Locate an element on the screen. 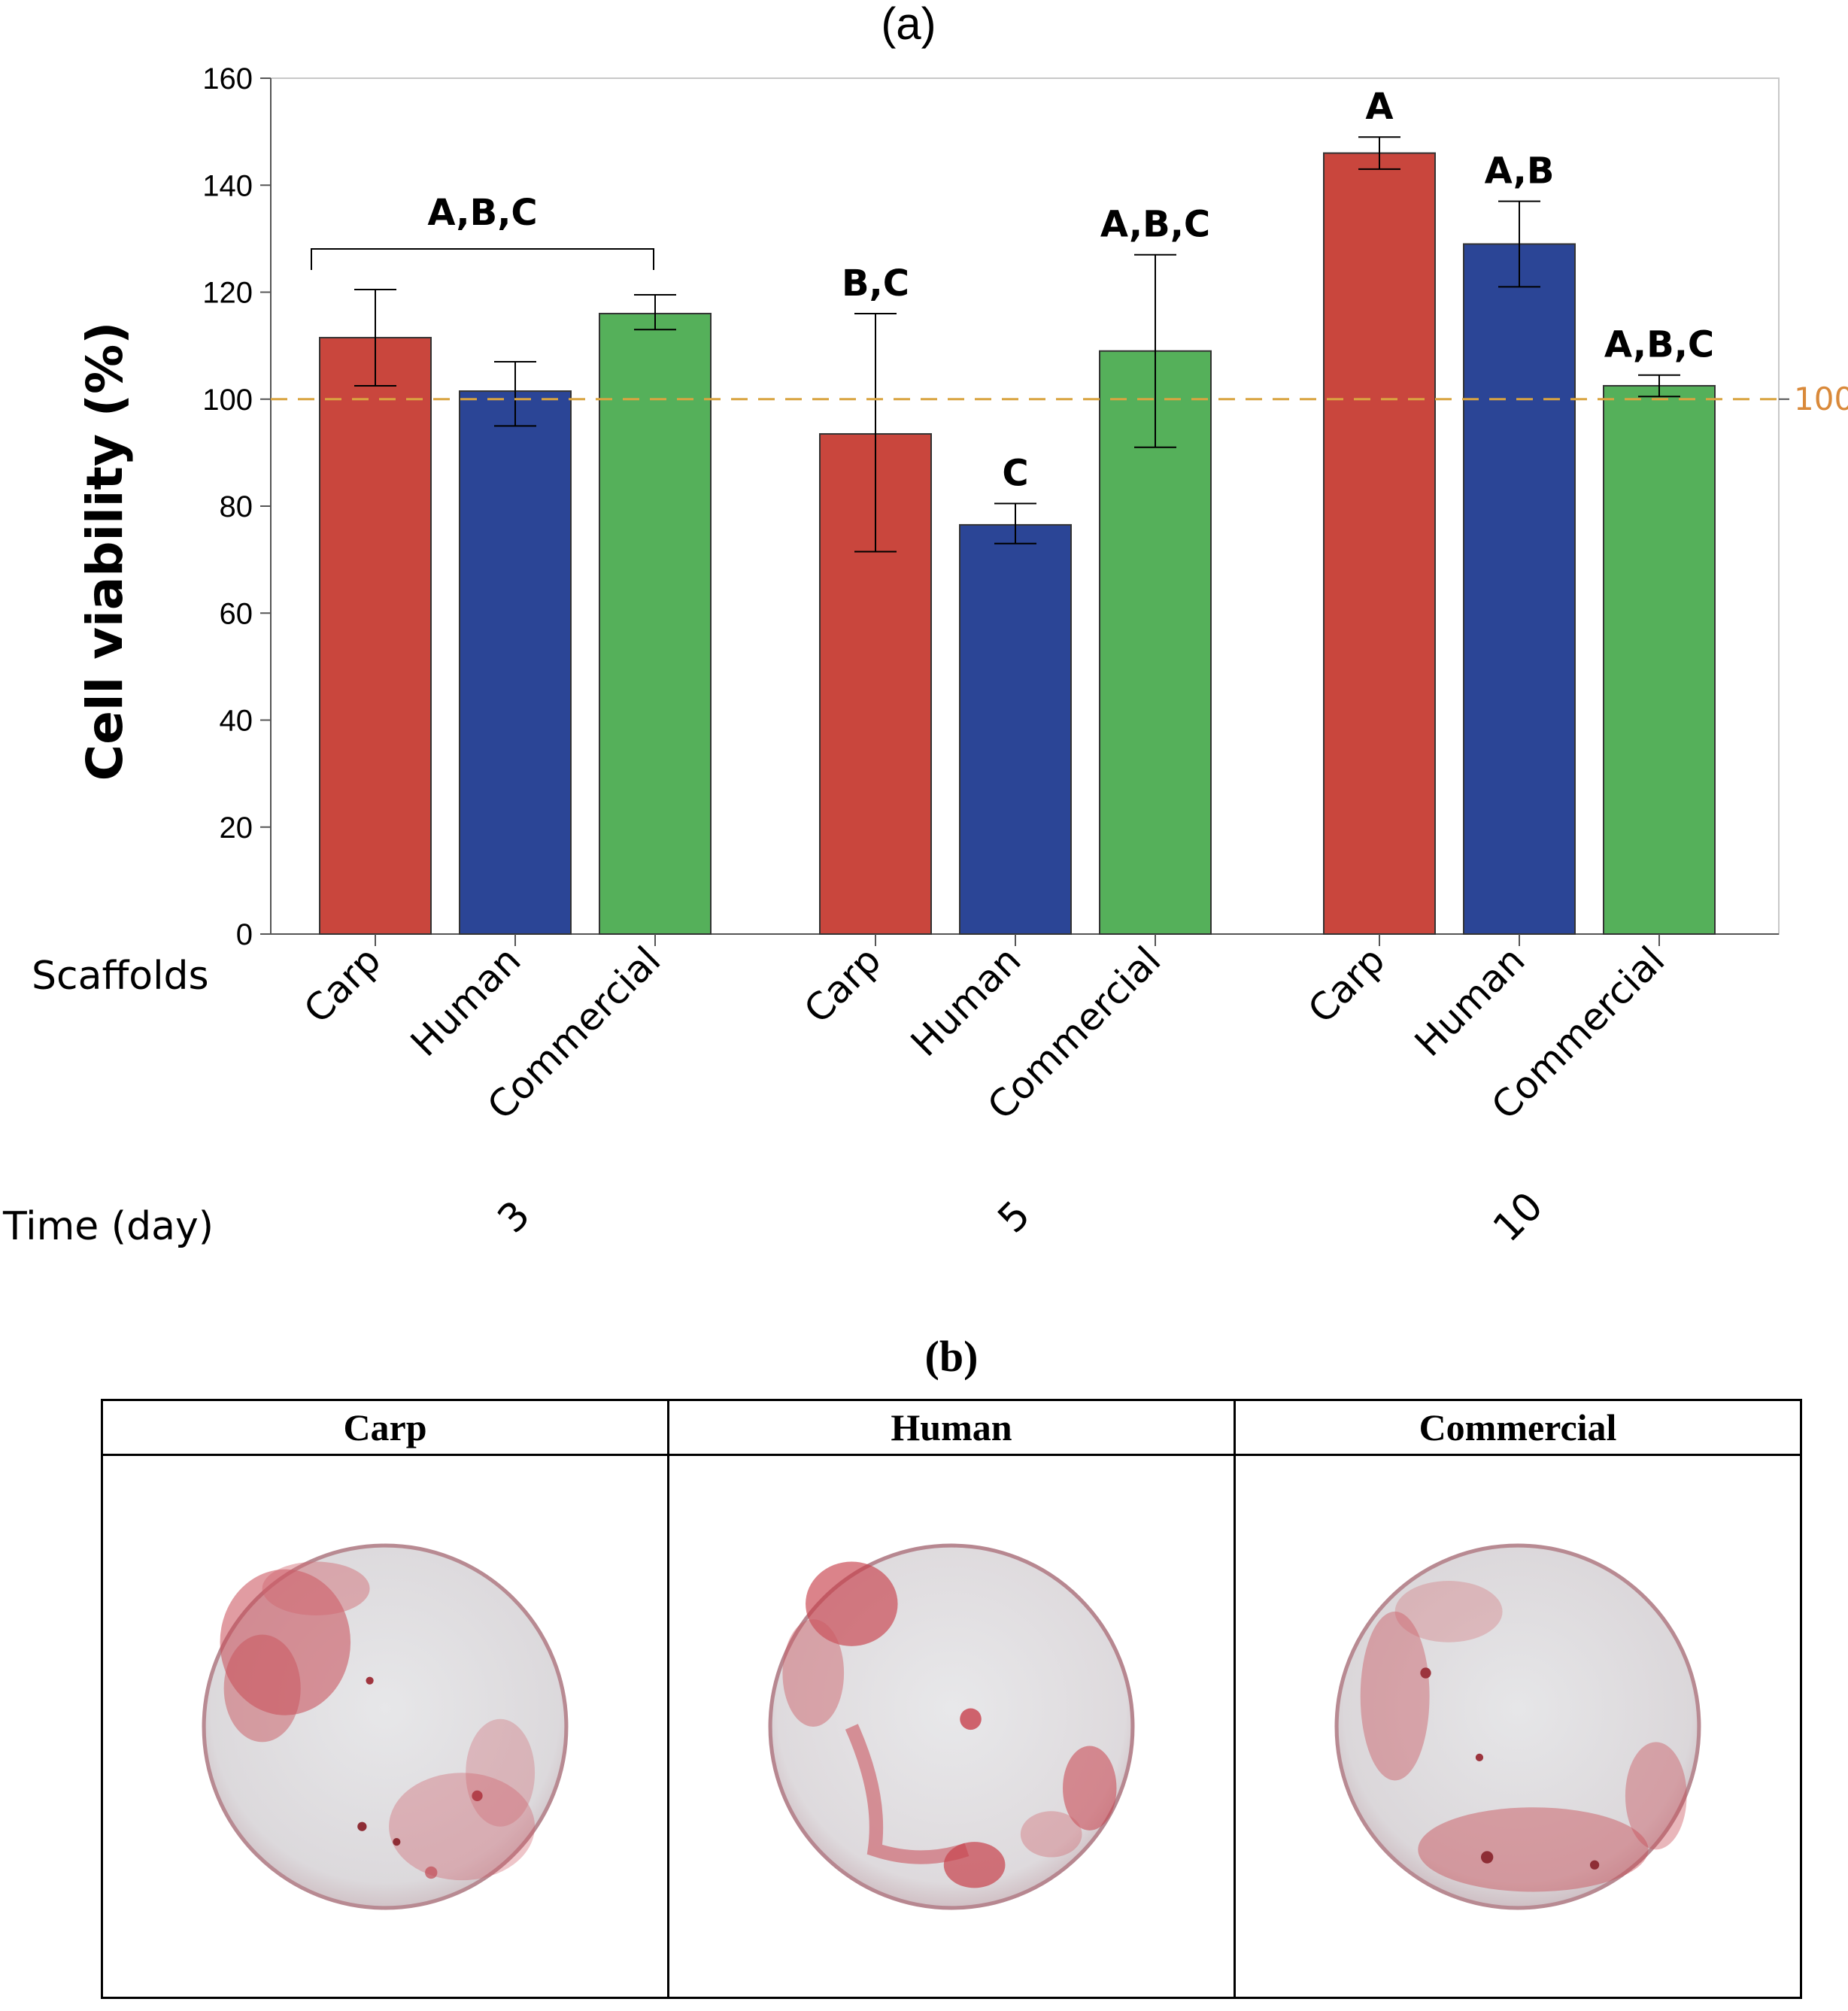  significance-letter: A,B is located at coordinates (1520, 172).